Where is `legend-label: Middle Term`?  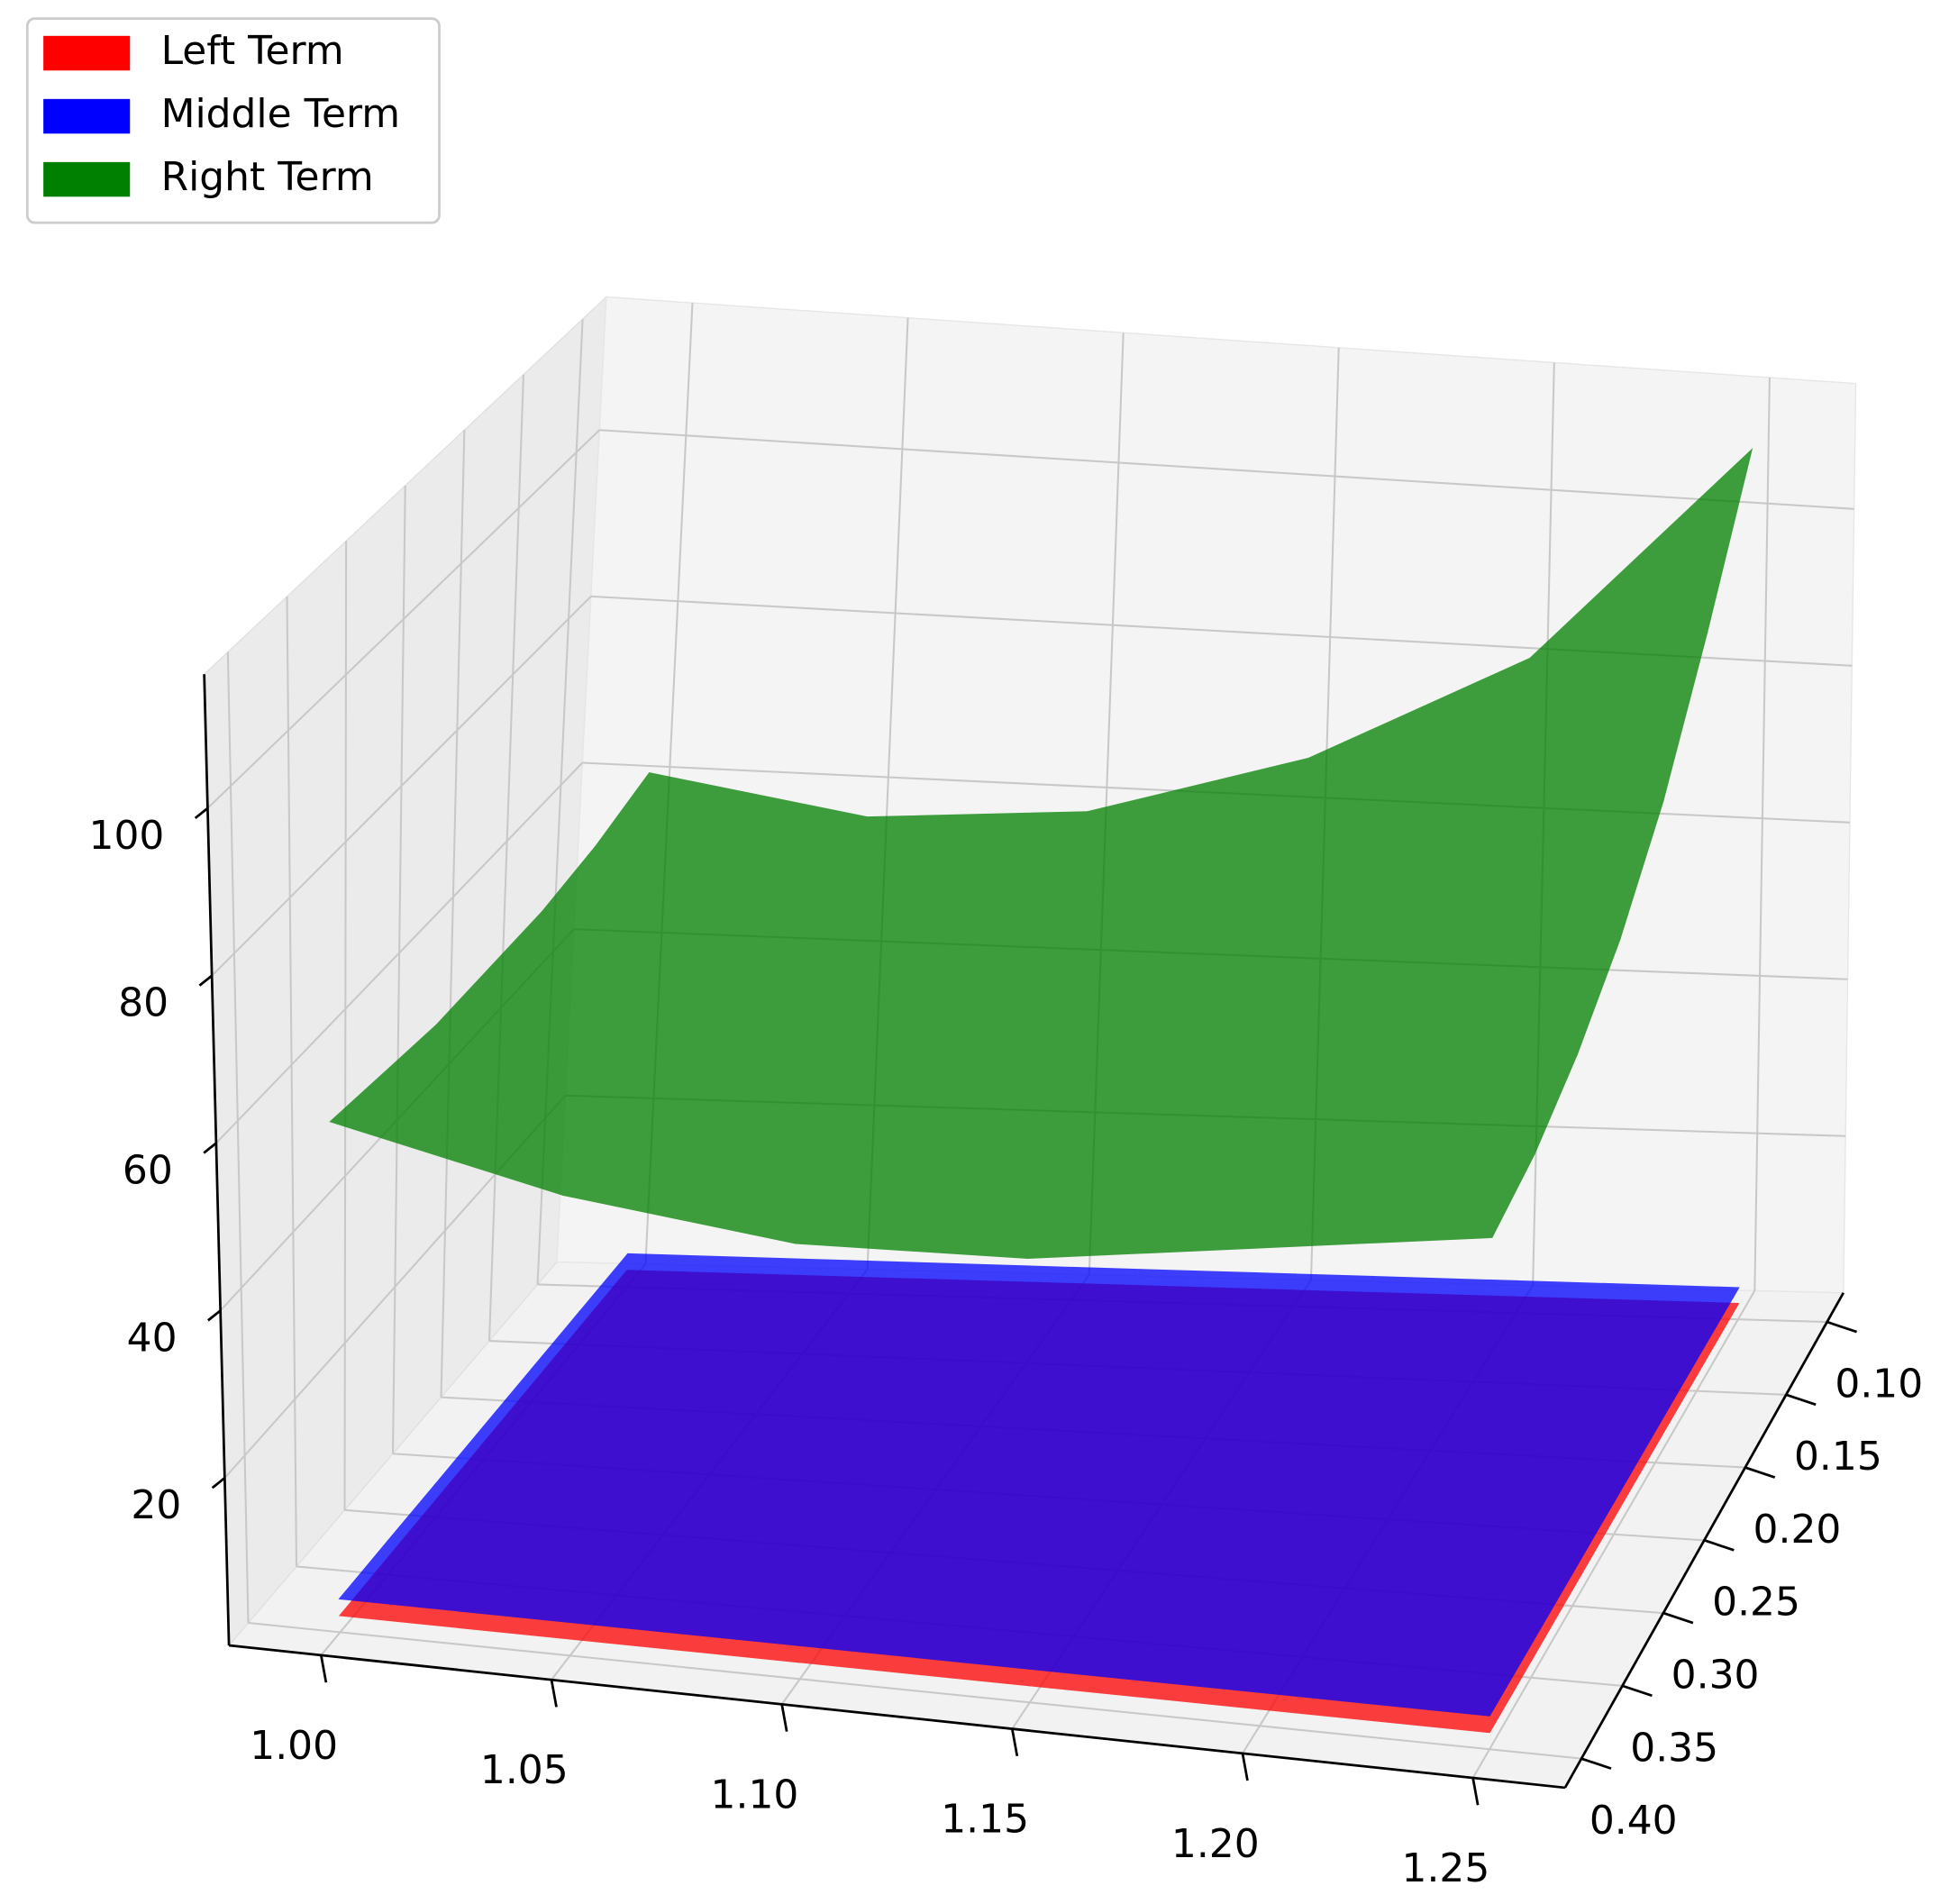
legend-label: Middle Term is located at coordinates (281, 114).